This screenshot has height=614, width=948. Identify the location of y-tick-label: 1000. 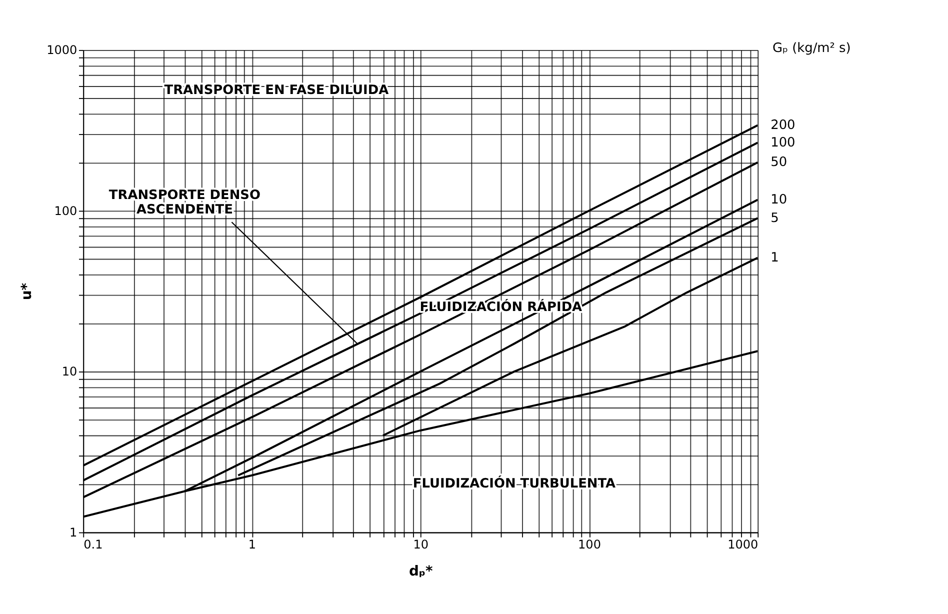
(62, 50).